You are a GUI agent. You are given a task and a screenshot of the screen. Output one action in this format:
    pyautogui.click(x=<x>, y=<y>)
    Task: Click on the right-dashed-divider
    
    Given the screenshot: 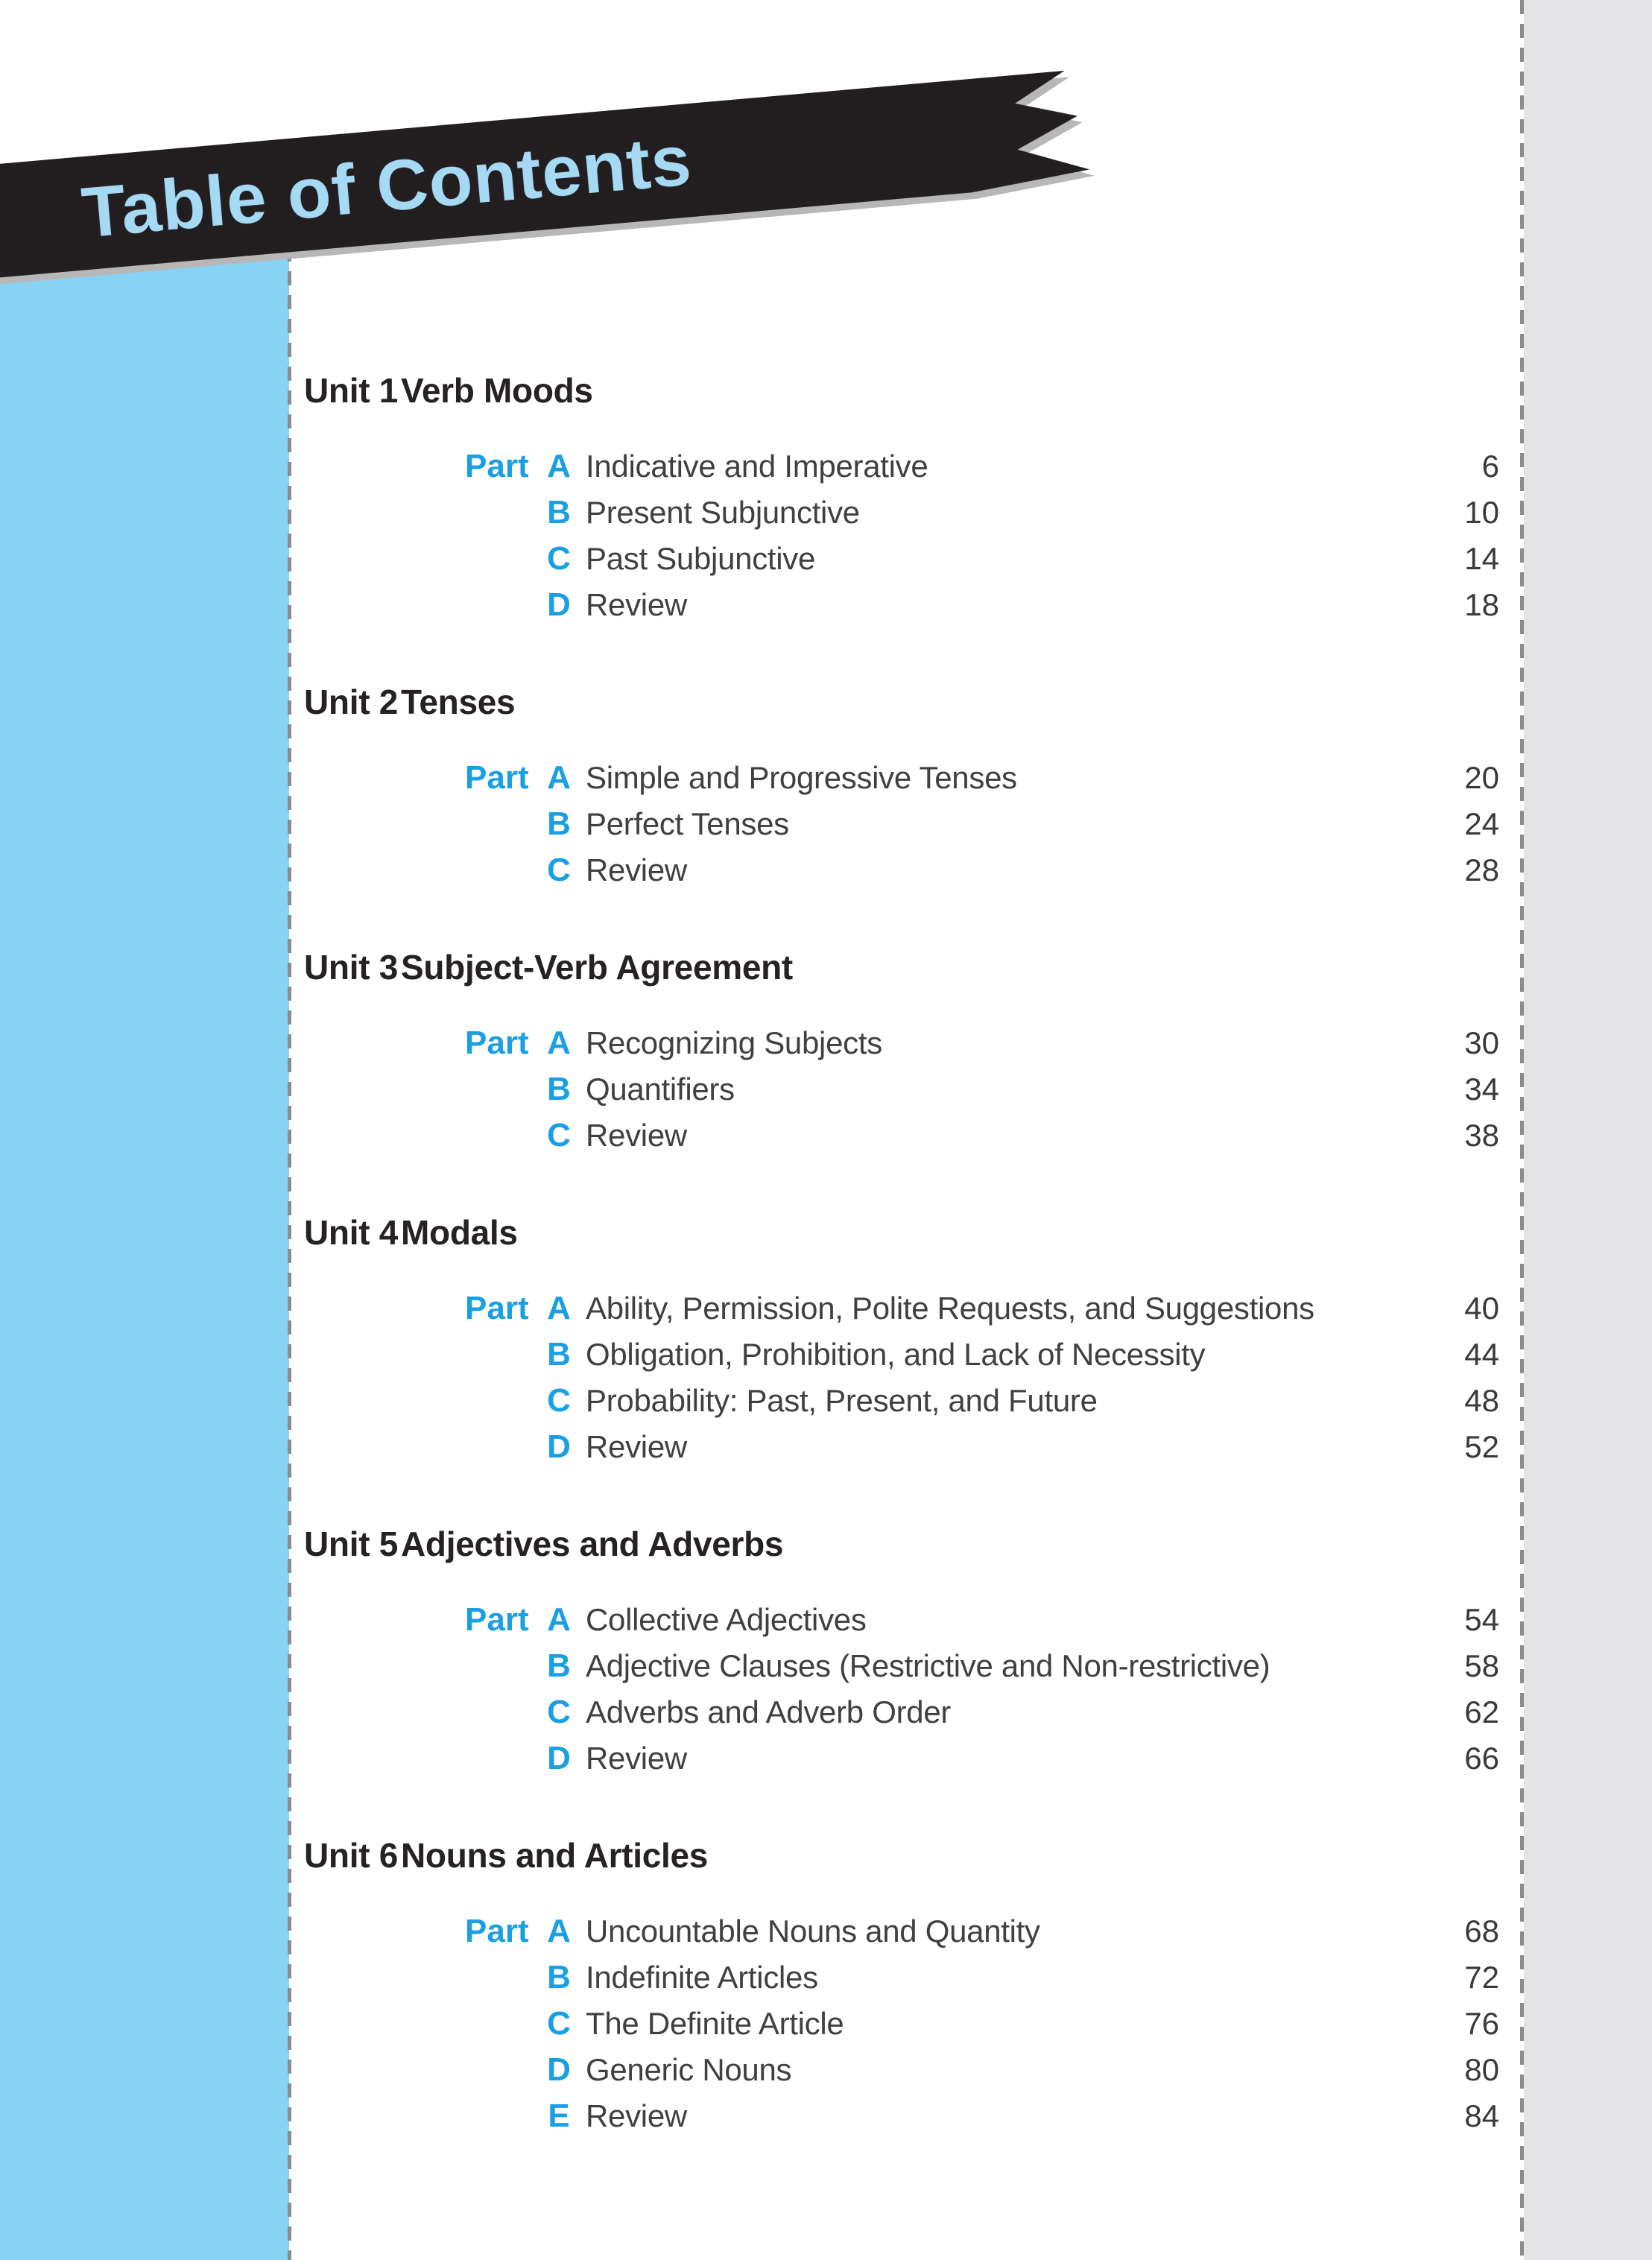 What is the action you would take?
    pyautogui.click(x=1522, y=1130)
    